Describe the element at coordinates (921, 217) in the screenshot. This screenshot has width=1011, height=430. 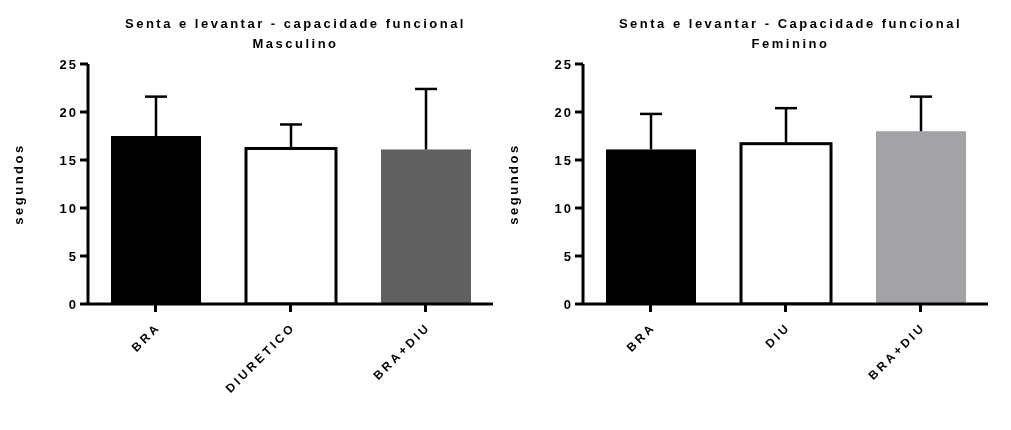
I see `bar` at that location.